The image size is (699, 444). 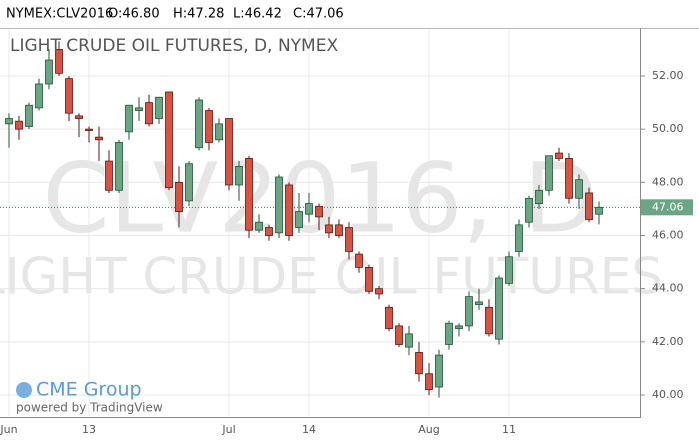 I want to click on x-tick-label: Jul, so click(x=228, y=429).